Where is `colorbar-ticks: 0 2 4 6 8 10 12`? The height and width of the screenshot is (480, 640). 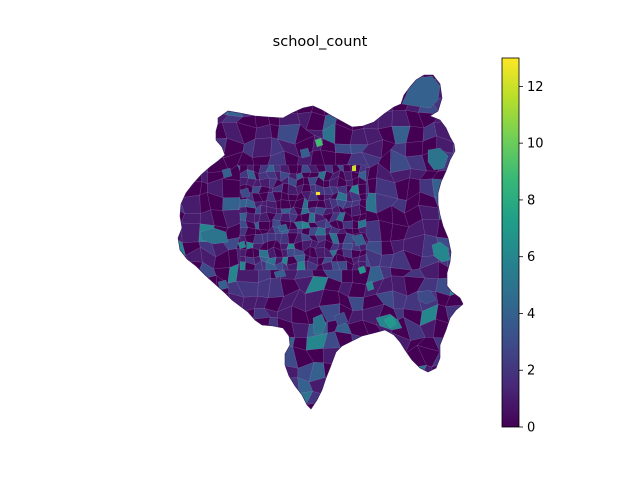
colorbar-ticks: 0 2 4 6 8 10 12 is located at coordinates (531, 258).